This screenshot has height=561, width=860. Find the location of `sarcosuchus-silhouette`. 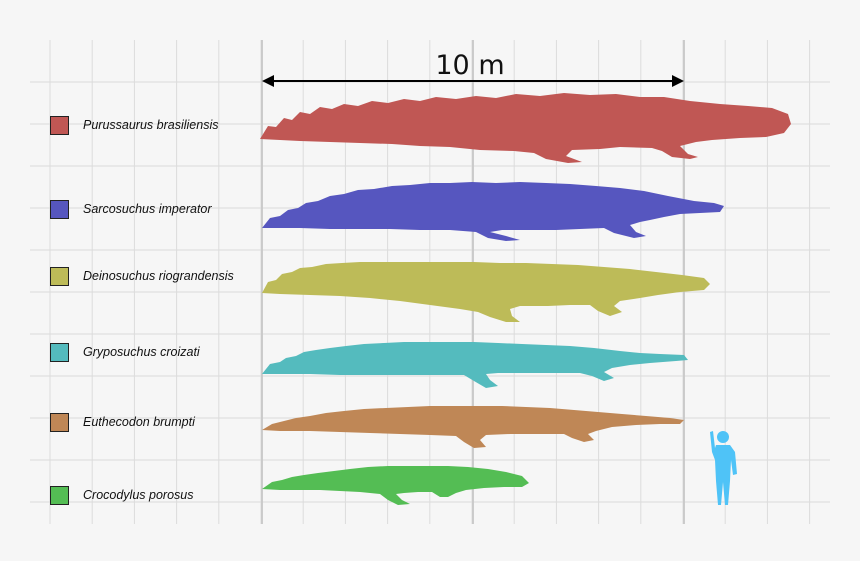

sarcosuchus-silhouette is located at coordinates (493, 211).